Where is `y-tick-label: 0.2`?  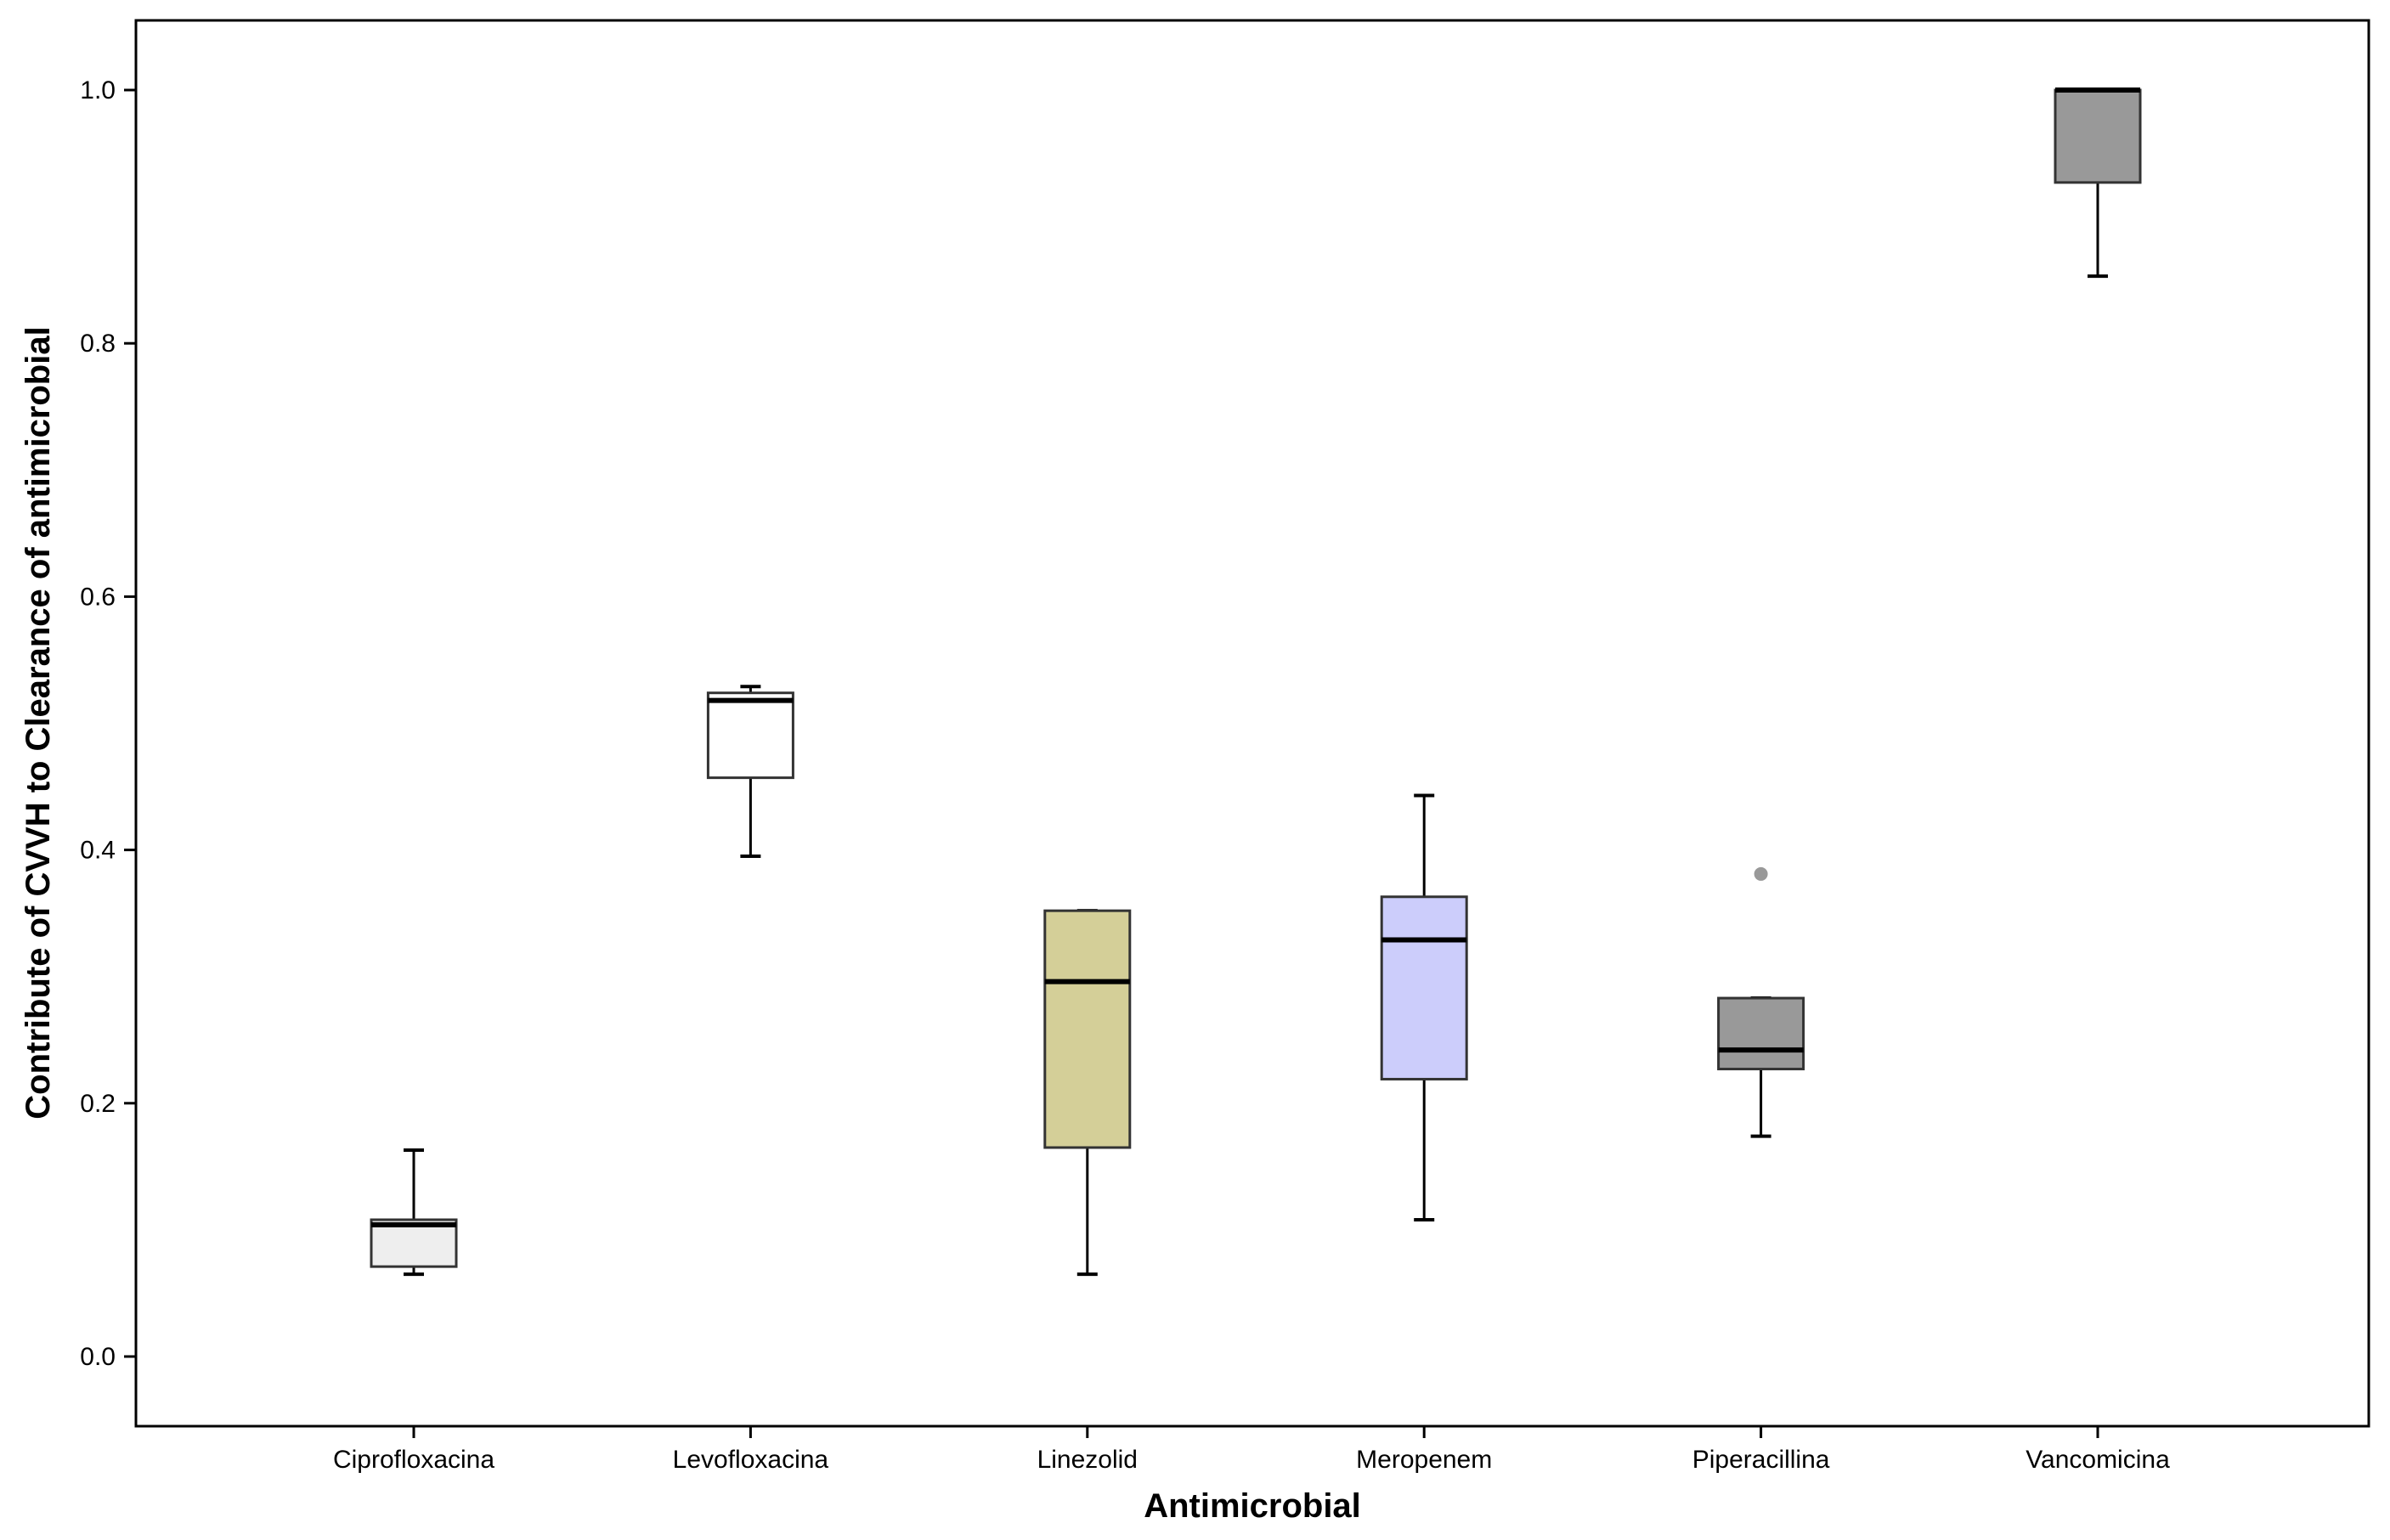
y-tick-label: 0.2 is located at coordinates (98, 1104).